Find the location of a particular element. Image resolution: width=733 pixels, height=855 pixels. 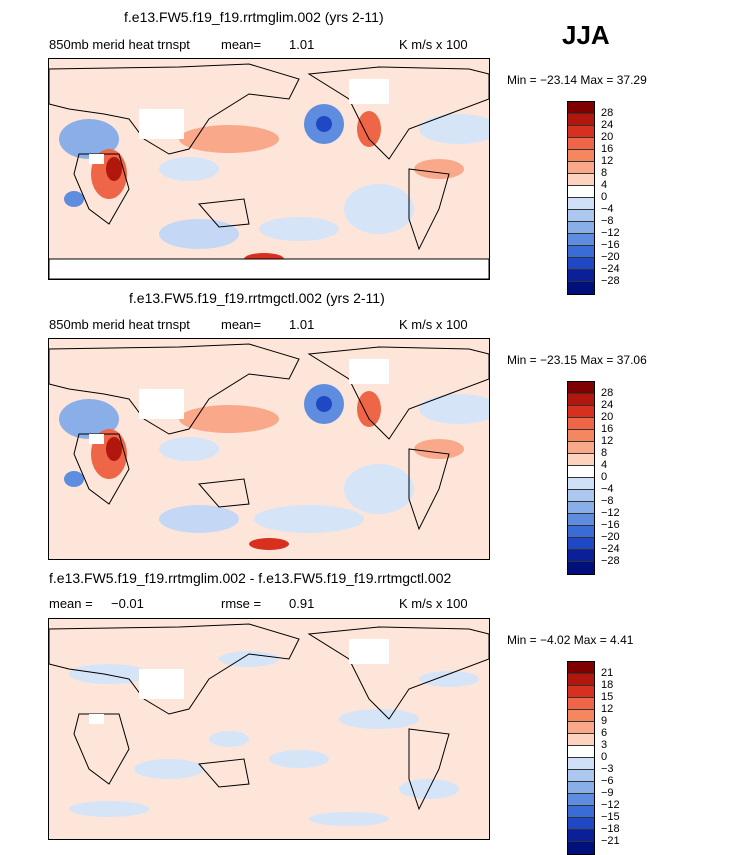

panel3-rmse-value: 0.91 is located at coordinates (302, 603).